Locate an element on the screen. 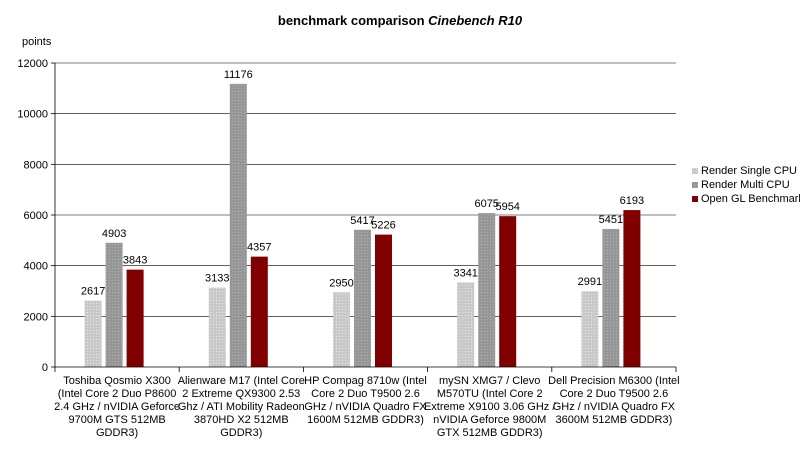 The image size is (800, 456). data-label: 5954 is located at coordinates (507, 207).